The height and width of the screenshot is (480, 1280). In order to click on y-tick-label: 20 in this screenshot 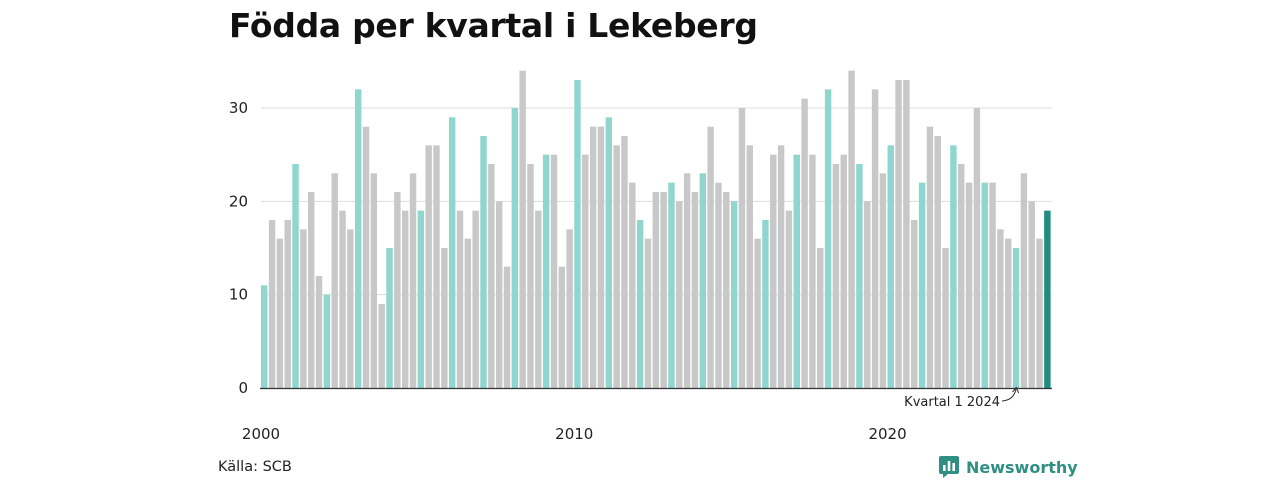, I will do `click(238, 201)`.